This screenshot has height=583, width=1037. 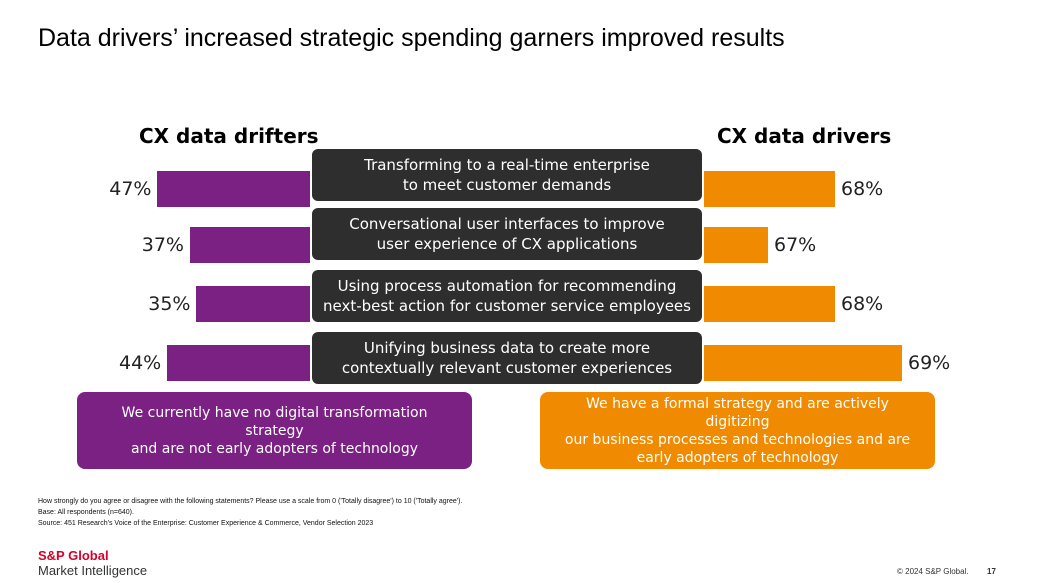 I want to click on drifters-value-label: 44%, so click(x=140, y=363).